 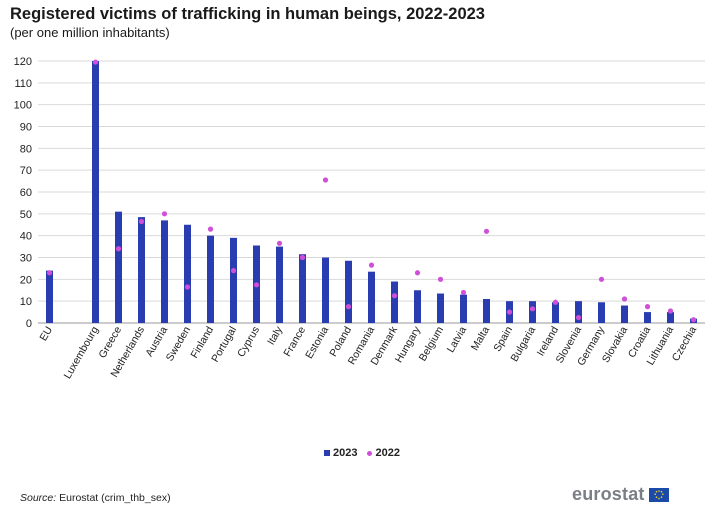 What do you see at coordinates (26, 128) in the screenshot?
I see `y-tick-label: 90` at bounding box center [26, 128].